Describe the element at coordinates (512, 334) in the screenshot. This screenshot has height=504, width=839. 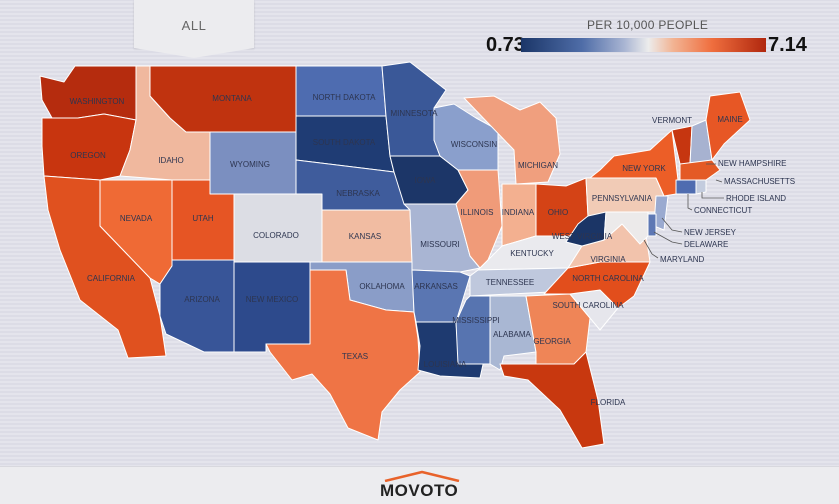
I see `label-alabama: ALABAMA` at that location.